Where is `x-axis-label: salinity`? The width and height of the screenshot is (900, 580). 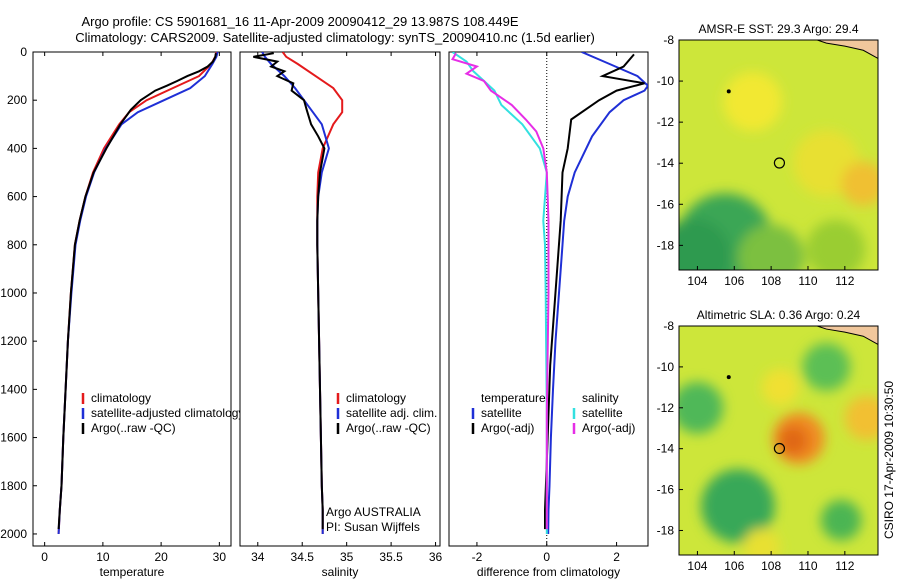 x-axis-label: salinity is located at coordinates (340, 572).